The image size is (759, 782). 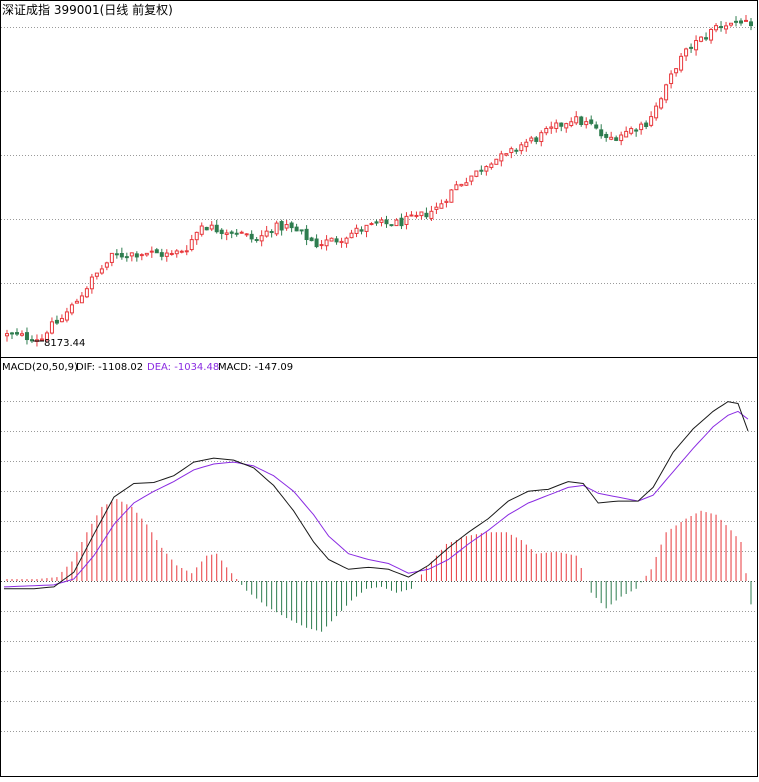 What do you see at coordinates (59, 343) in the screenshot?
I see `low-marker: 8173.44` at bounding box center [59, 343].